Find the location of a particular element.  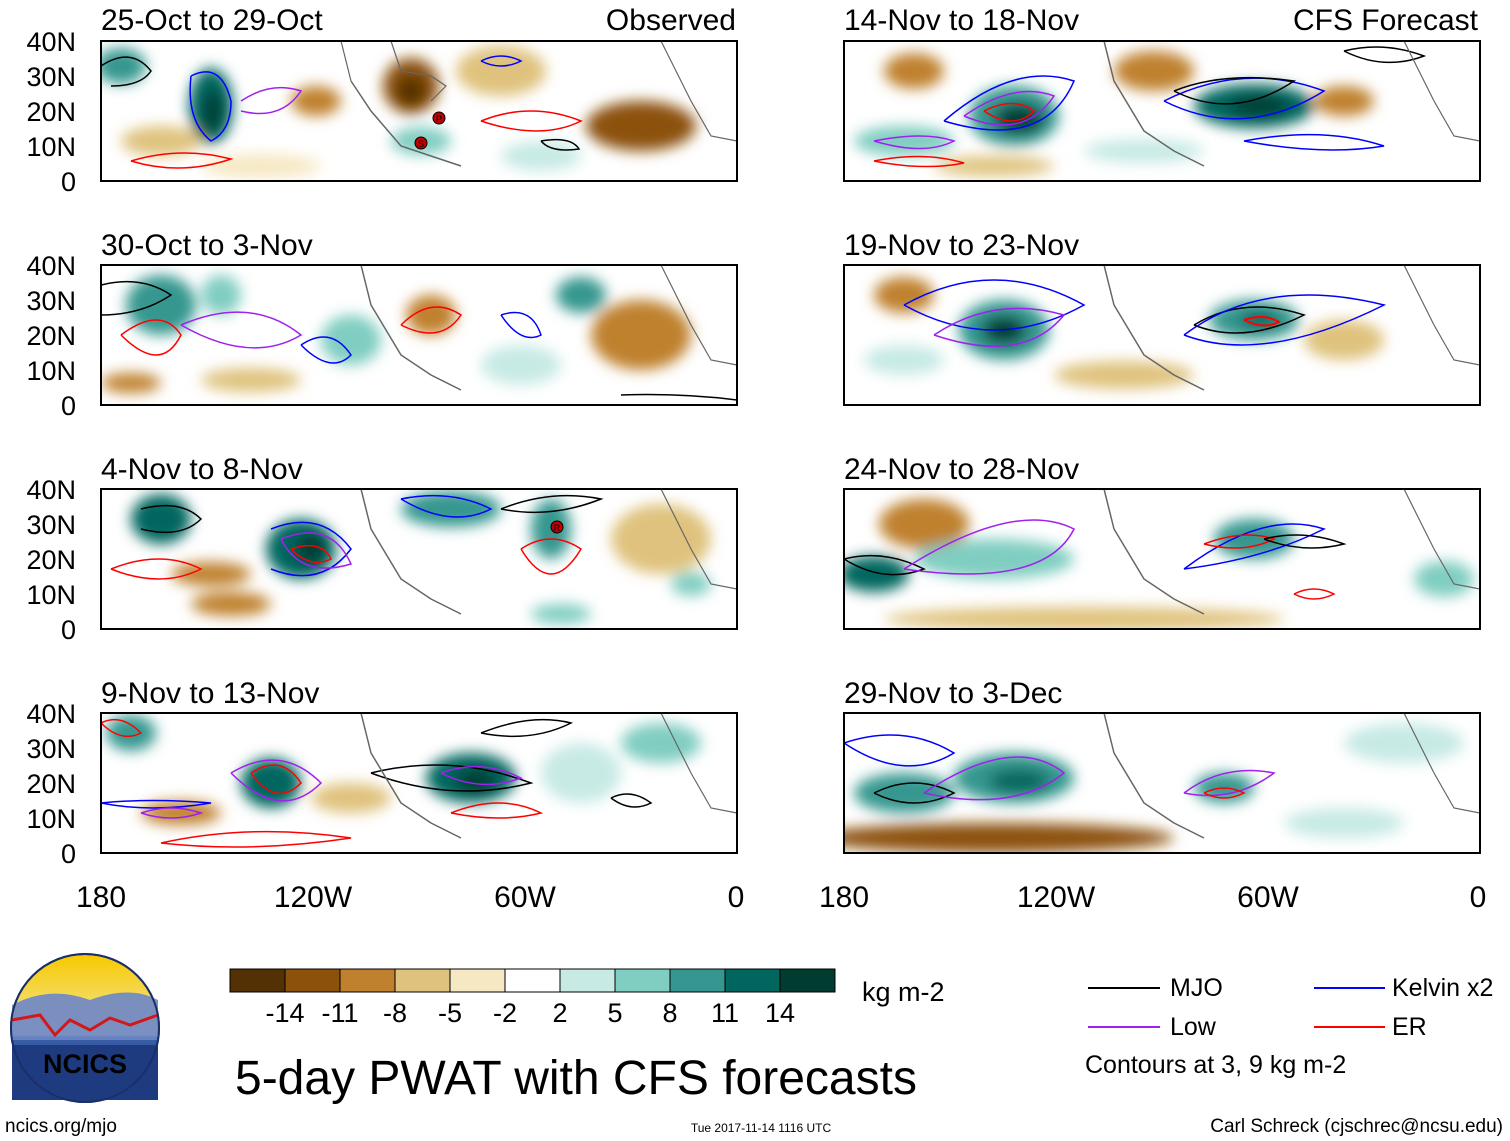

panel-obs1: P S is located at coordinates (419, 111).